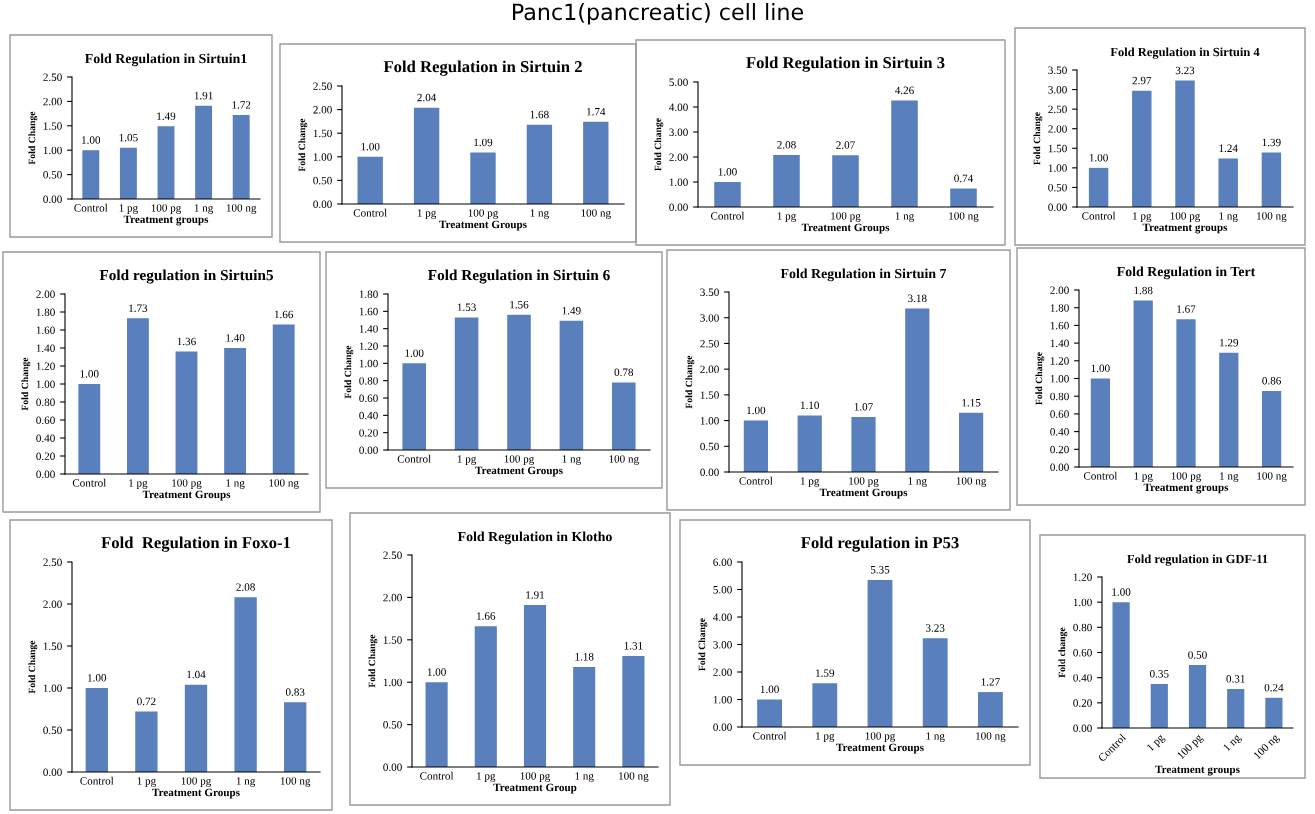 Image resolution: width=1315 pixels, height=814 pixels. What do you see at coordinates (633, 646) in the screenshot?
I see `data-label: 1.31` at bounding box center [633, 646].